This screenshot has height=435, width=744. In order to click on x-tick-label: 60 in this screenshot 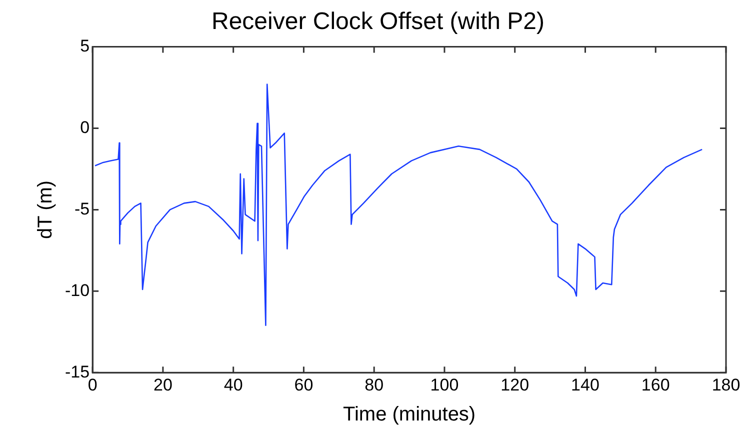, I will do `click(304, 384)`.